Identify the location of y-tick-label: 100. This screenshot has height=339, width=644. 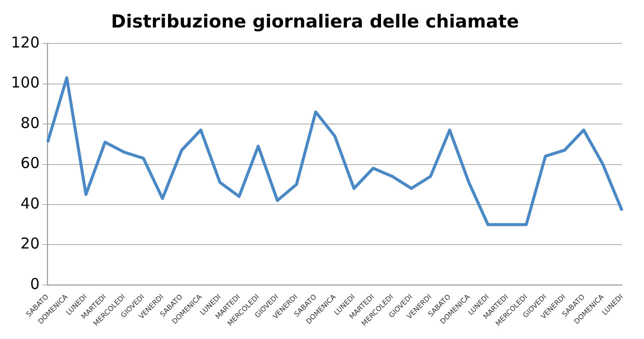
(25, 83).